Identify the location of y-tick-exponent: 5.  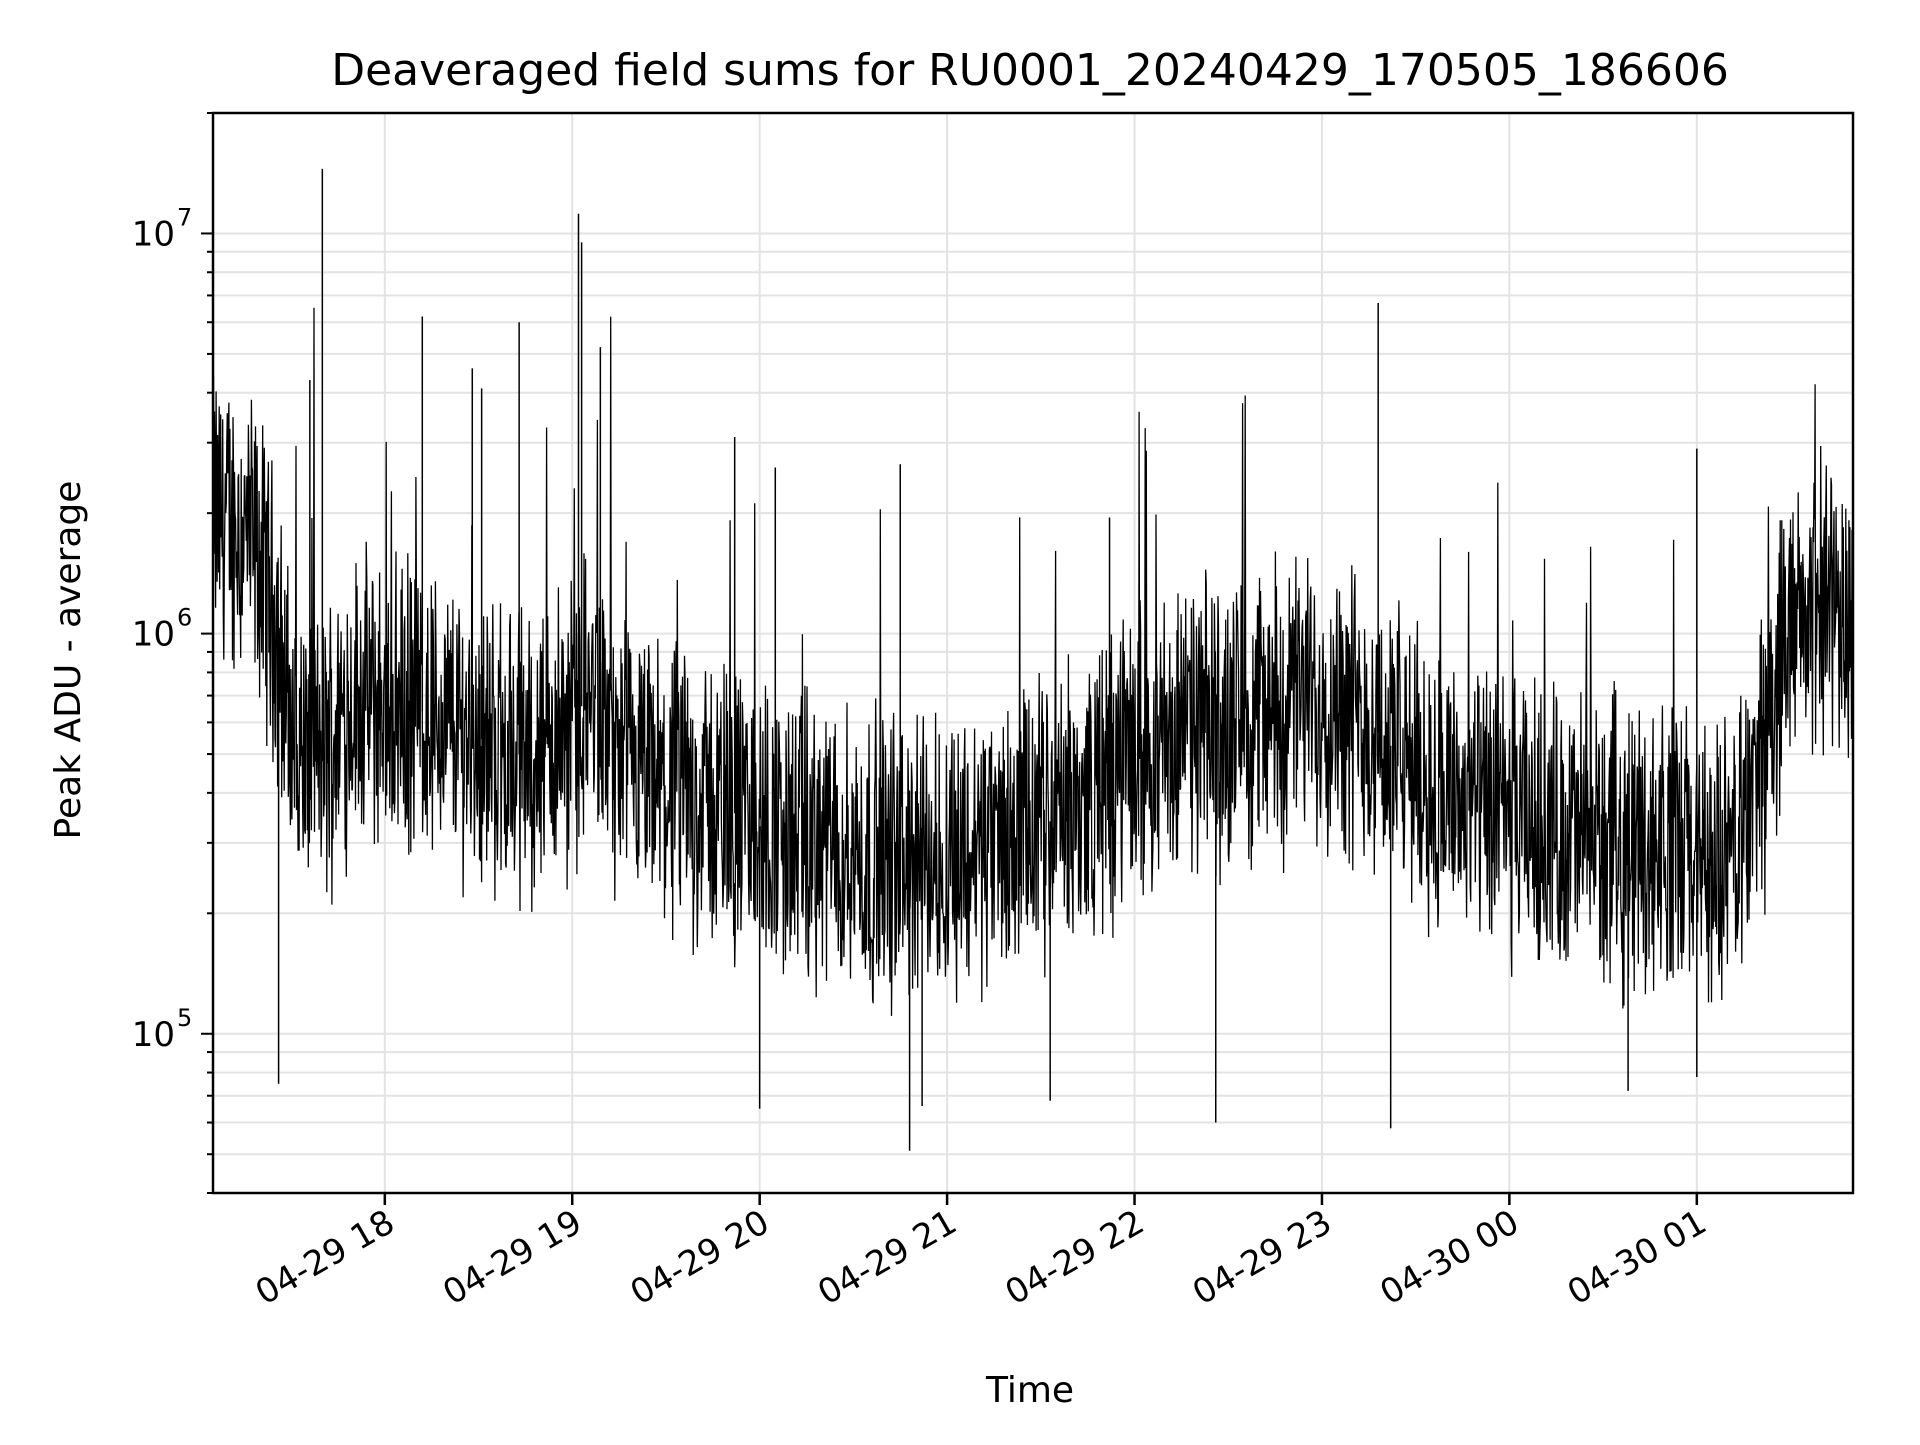
(184, 1018).